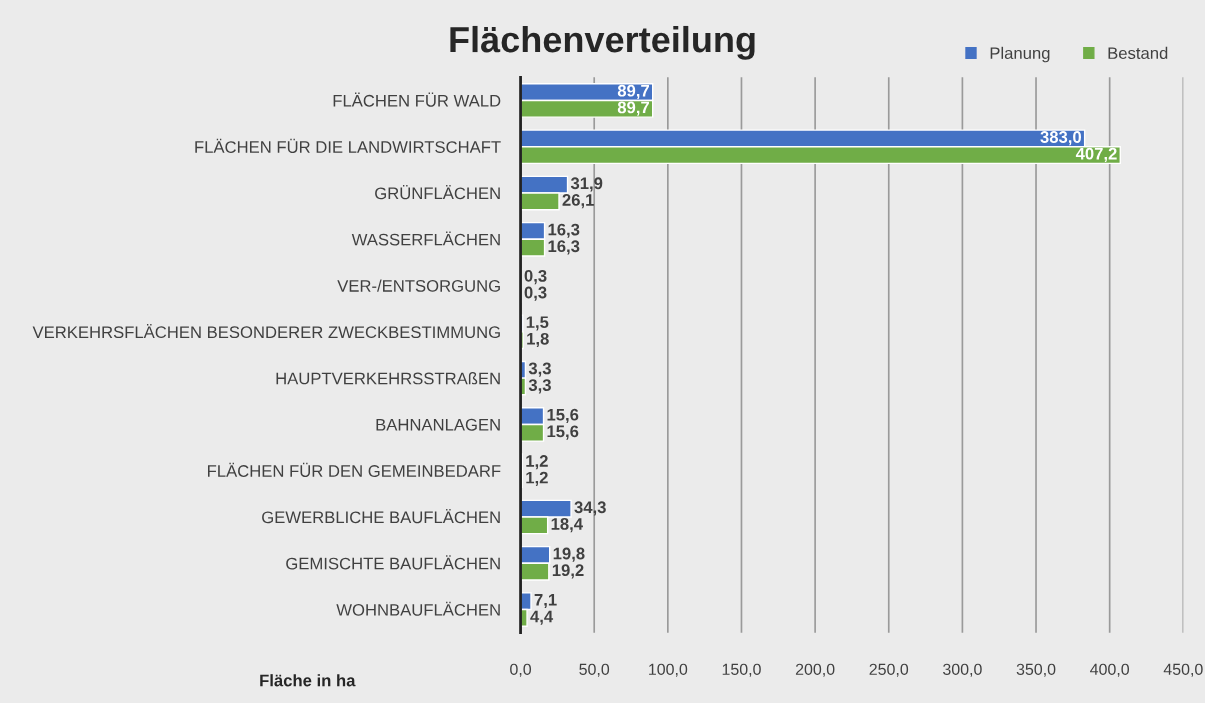 This screenshot has height=703, width=1205. Describe the element at coordinates (602, 42) in the screenshot. I see `chart-title: Flächenverteilung` at that location.